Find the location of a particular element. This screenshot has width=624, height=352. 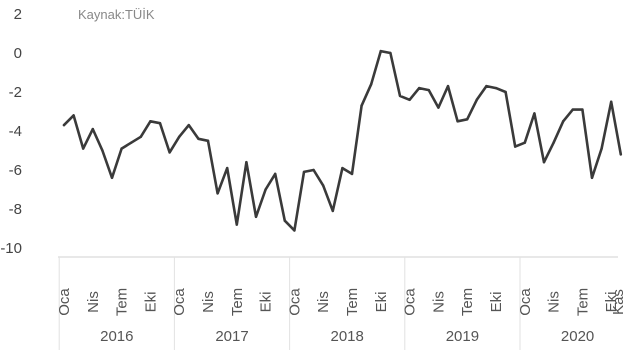

x-tick-label-last: Kas is located at coordinates (617, 302).